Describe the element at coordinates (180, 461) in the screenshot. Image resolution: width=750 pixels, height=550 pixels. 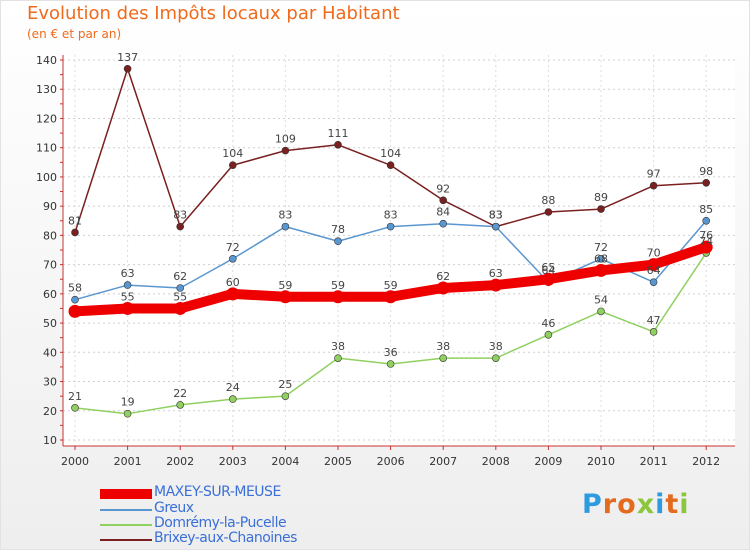
I see `x-tick-label: 2002` at that location.